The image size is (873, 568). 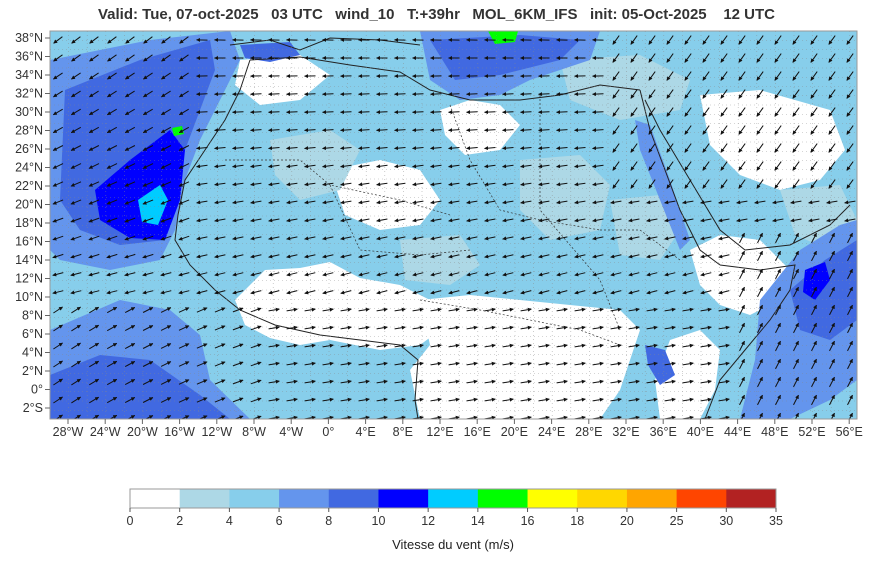 What do you see at coordinates (29, 149) in the screenshot?
I see `lat-tick-label: 26°N` at bounding box center [29, 149].